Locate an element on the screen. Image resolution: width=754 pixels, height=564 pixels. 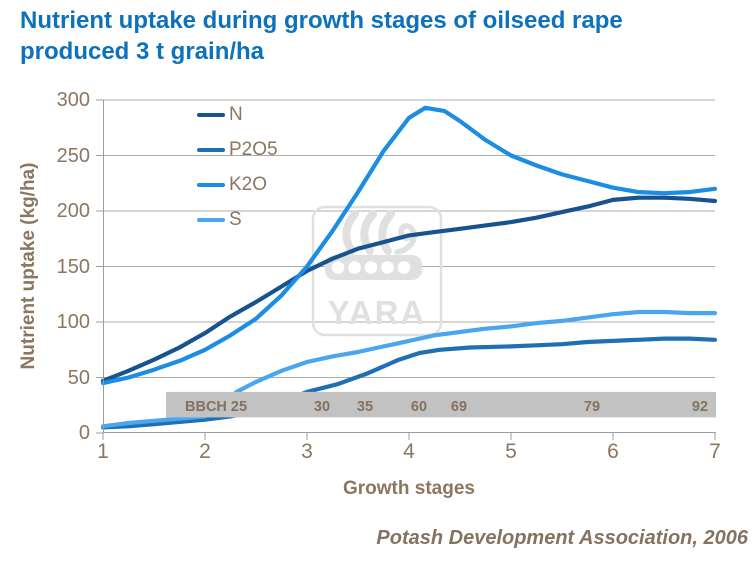
x-tick-label: 7 is located at coordinates (715, 451).